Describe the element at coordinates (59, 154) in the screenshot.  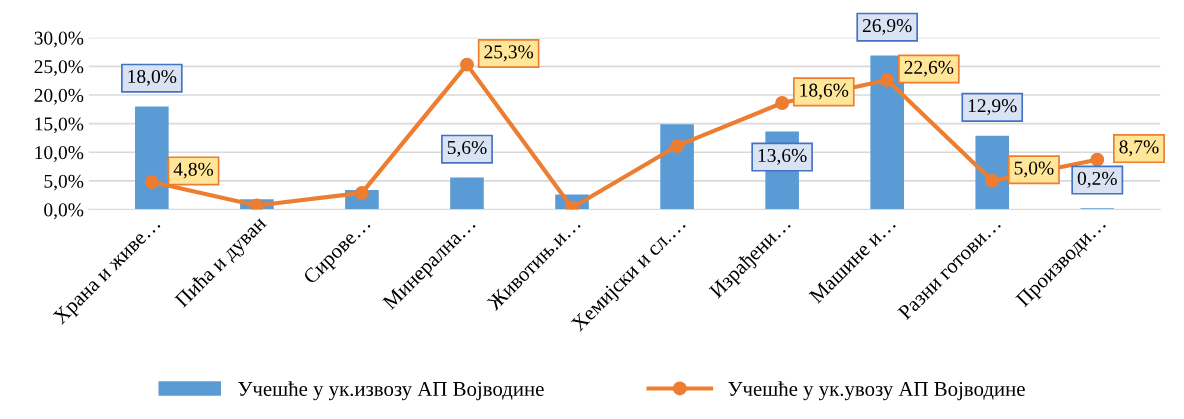
I see `y-tick-label: 10,0%` at that location.